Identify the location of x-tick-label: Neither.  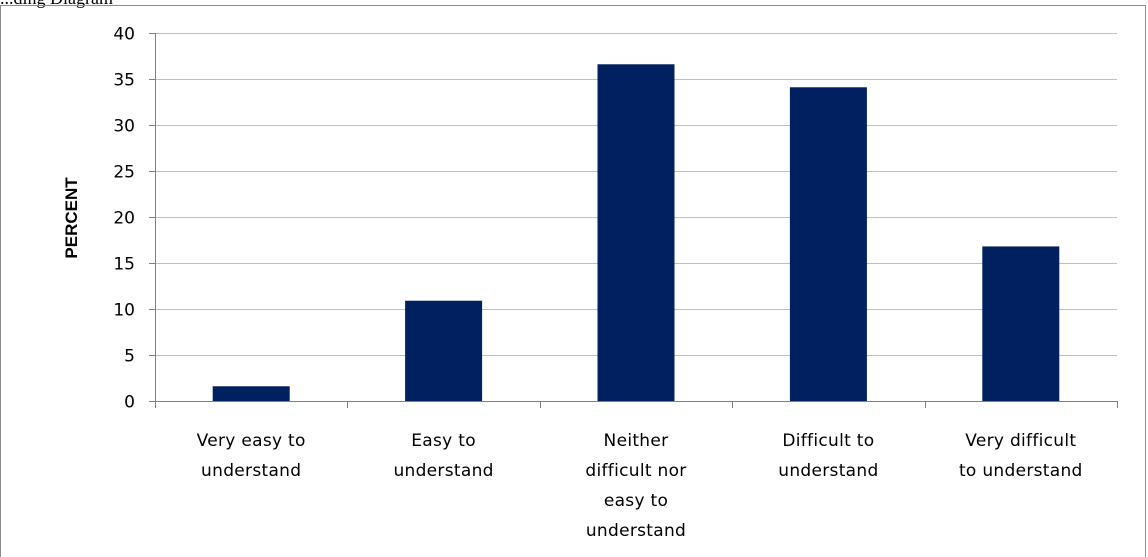
(636, 441).